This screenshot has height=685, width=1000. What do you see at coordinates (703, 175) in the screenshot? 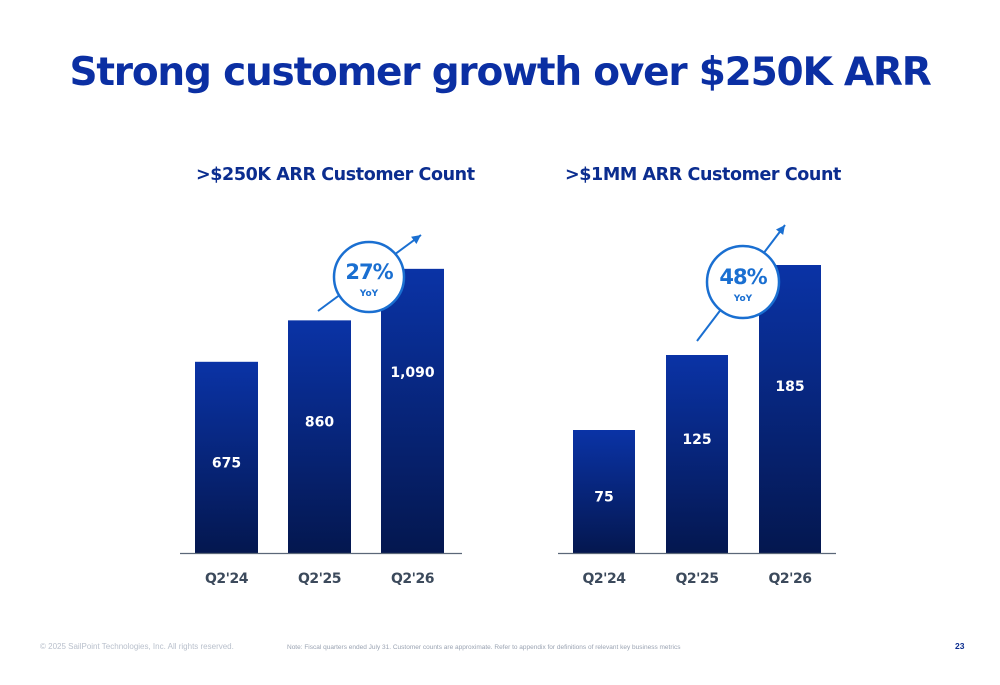
I see `chart-title-1mm: >$1MM ARR Customer Count` at bounding box center [703, 175].